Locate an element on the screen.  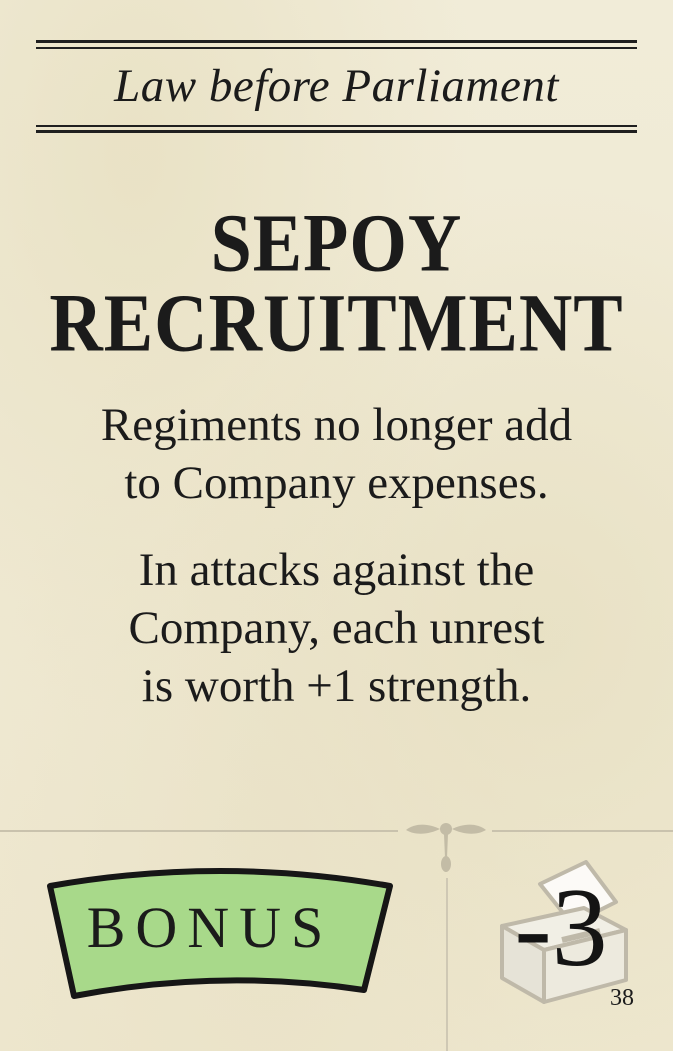
divider-left is located at coordinates (199, 831).